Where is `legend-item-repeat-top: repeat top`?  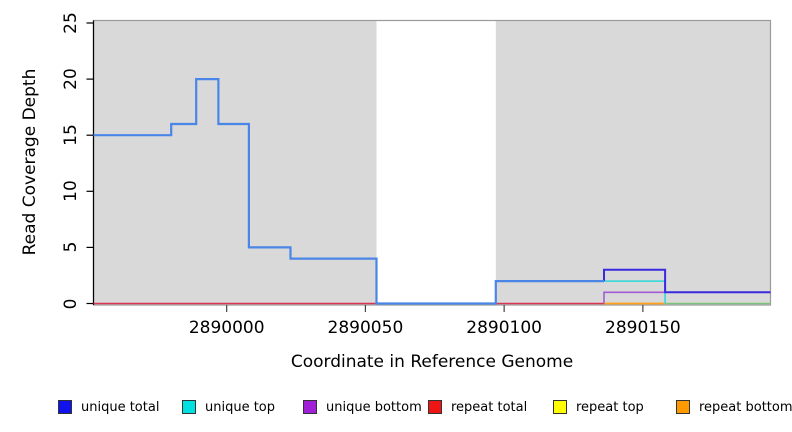 legend-item-repeat-top: repeat top is located at coordinates (598, 407).